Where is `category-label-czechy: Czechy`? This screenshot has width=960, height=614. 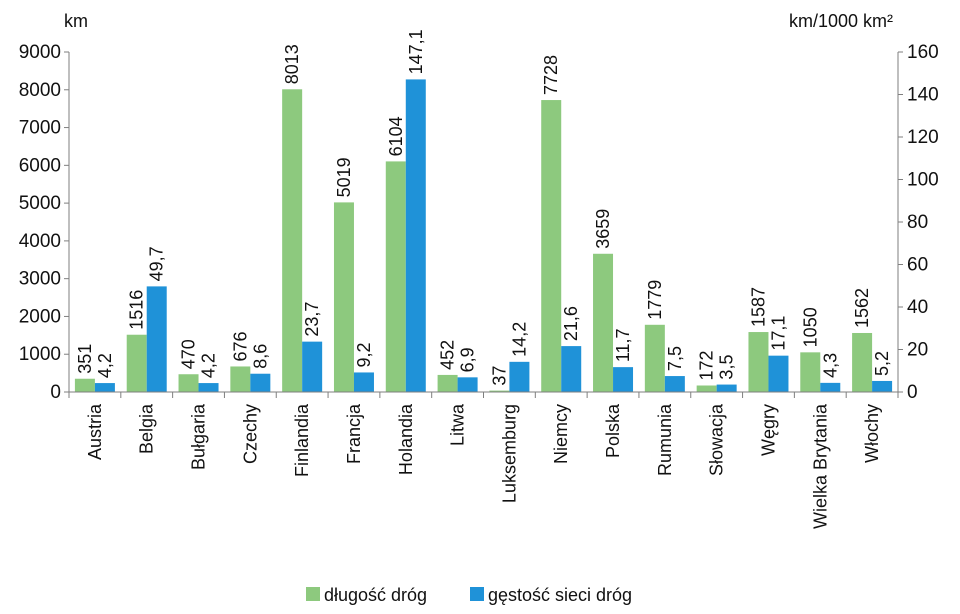 category-label-czechy: Czechy is located at coordinates (250, 434).